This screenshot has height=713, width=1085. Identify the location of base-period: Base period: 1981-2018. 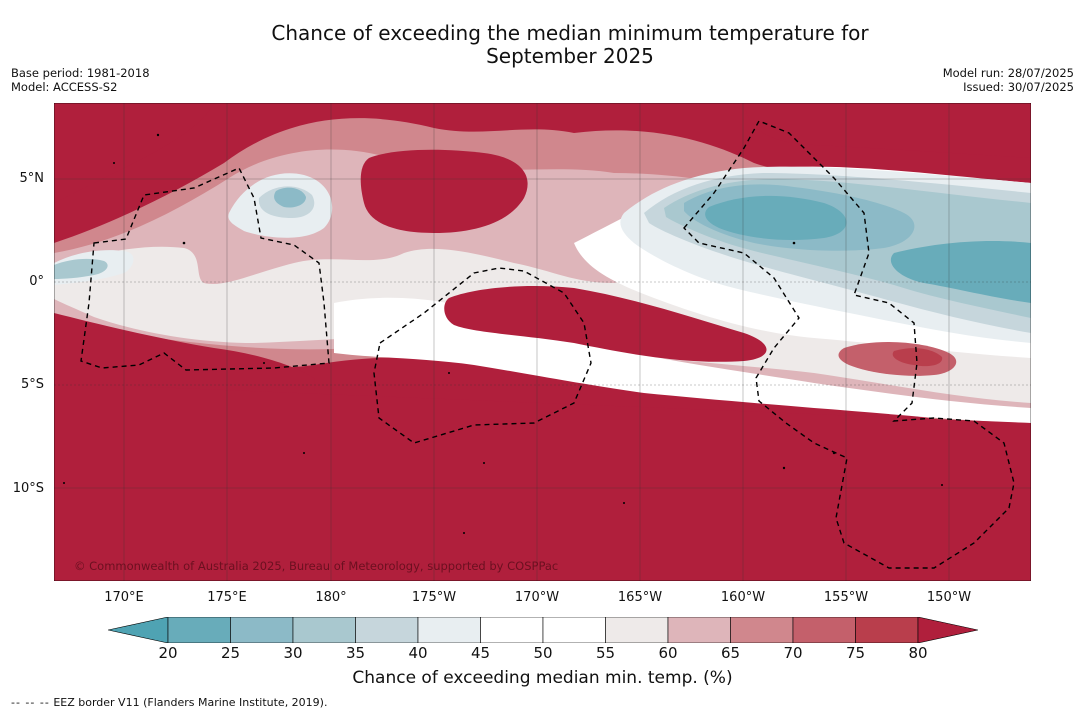
(80, 73).